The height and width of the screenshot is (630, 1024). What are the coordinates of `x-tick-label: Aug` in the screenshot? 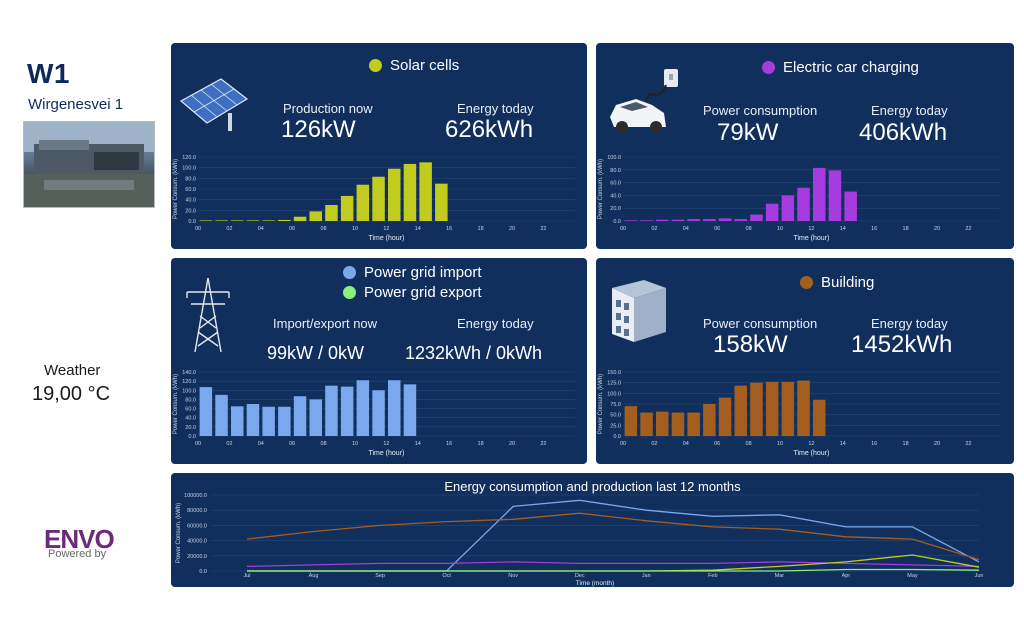 It's located at (314, 576).